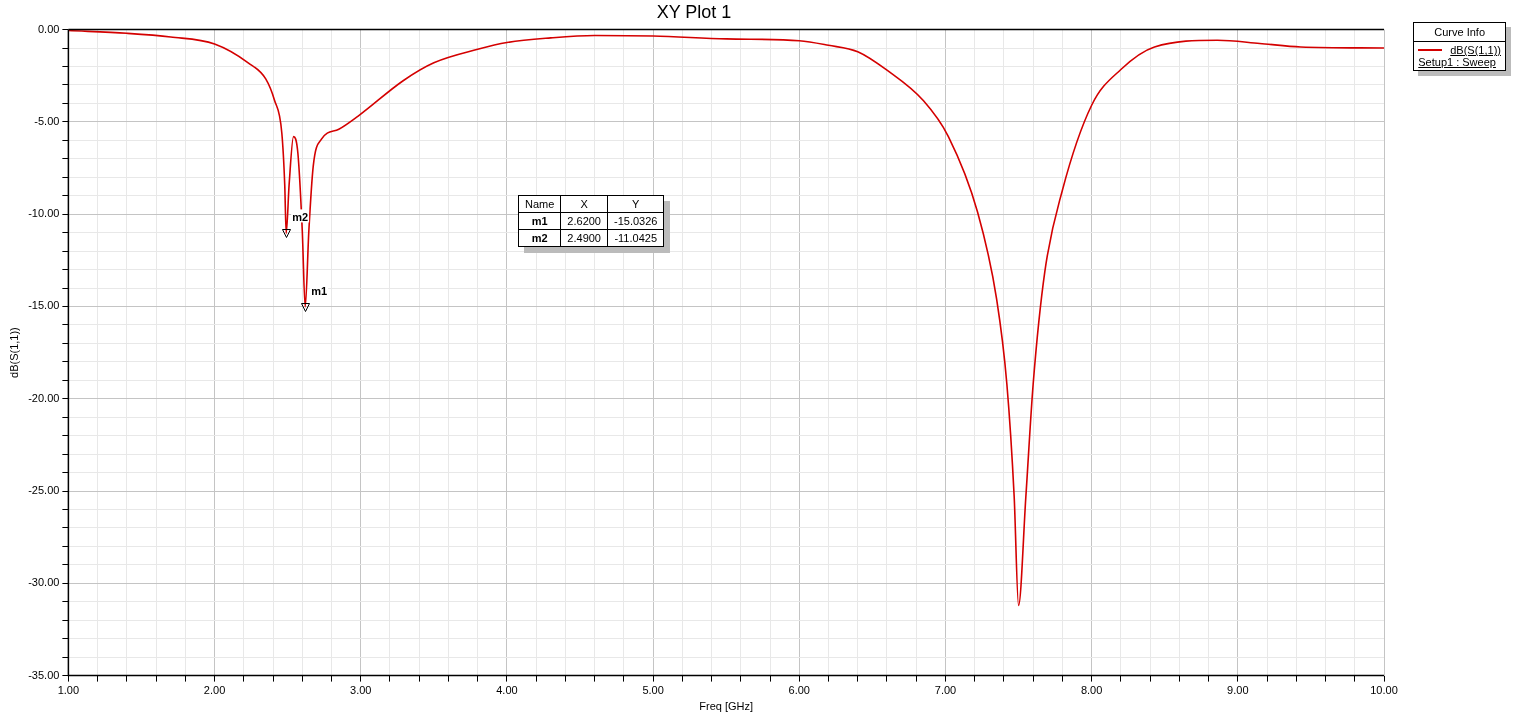  I want to click on x-tick-label: 8.00, so click(1091, 690).